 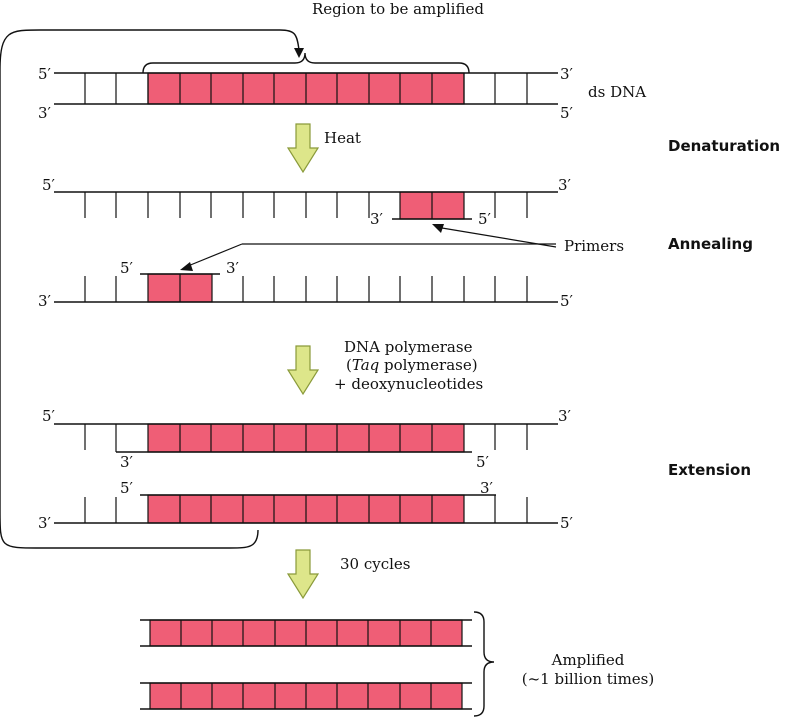 I want to click on polymerase-label: DNA polymerase, so click(x=408, y=347).